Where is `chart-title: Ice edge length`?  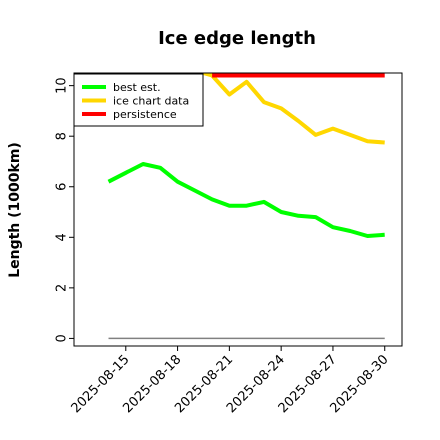 chart-title: Ice edge length is located at coordinates (237, 38).